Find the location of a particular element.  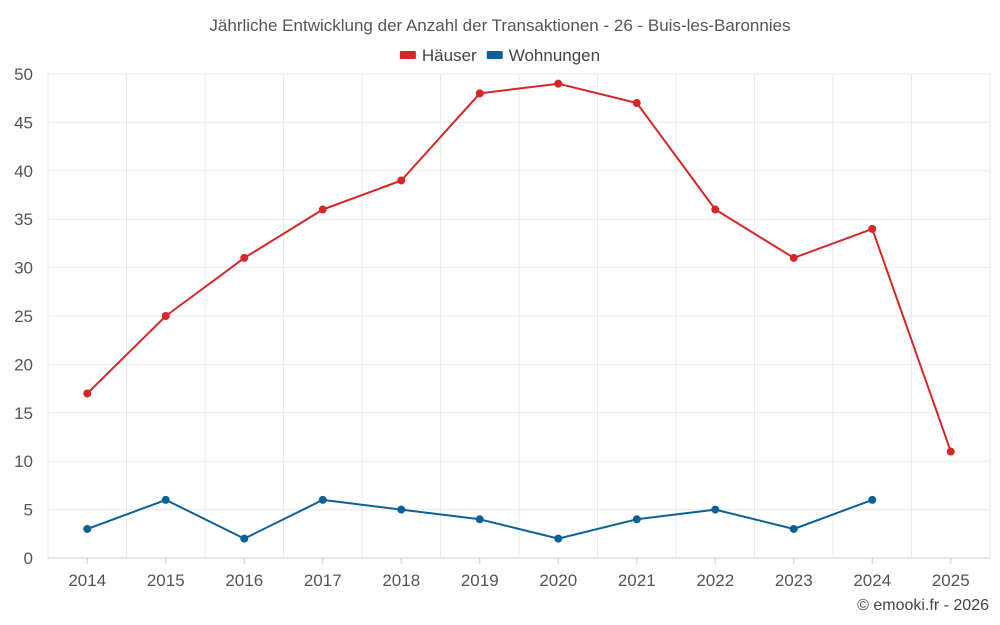

y-tick-label: 0 is located at coordinates (28, 558).